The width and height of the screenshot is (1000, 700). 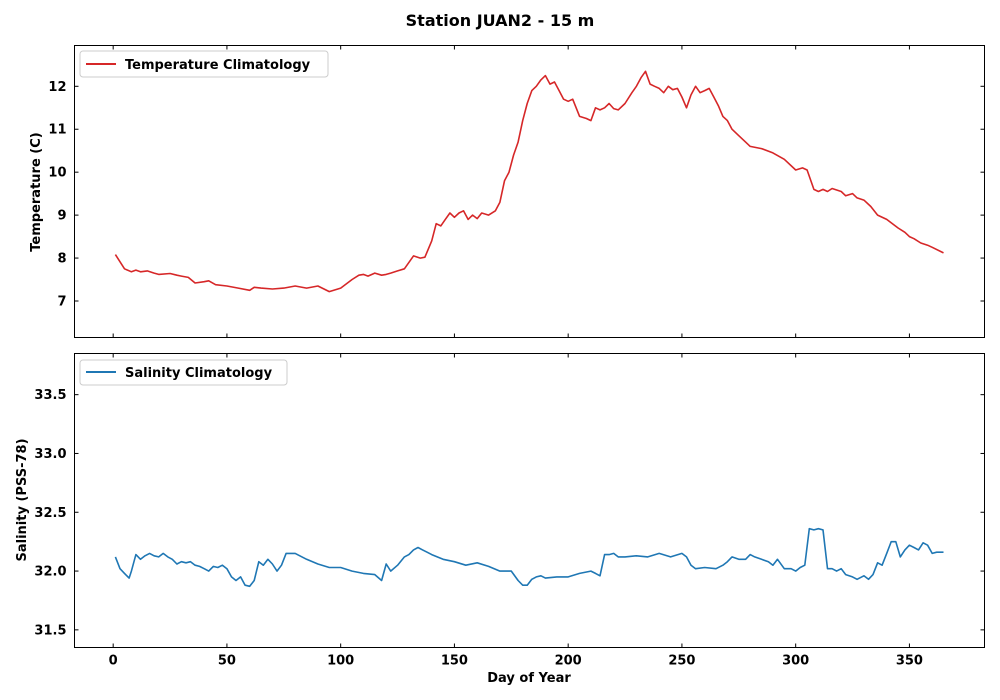 I want to click on salinity-legend: Salinity Climatology, so click(x=183, y=372).